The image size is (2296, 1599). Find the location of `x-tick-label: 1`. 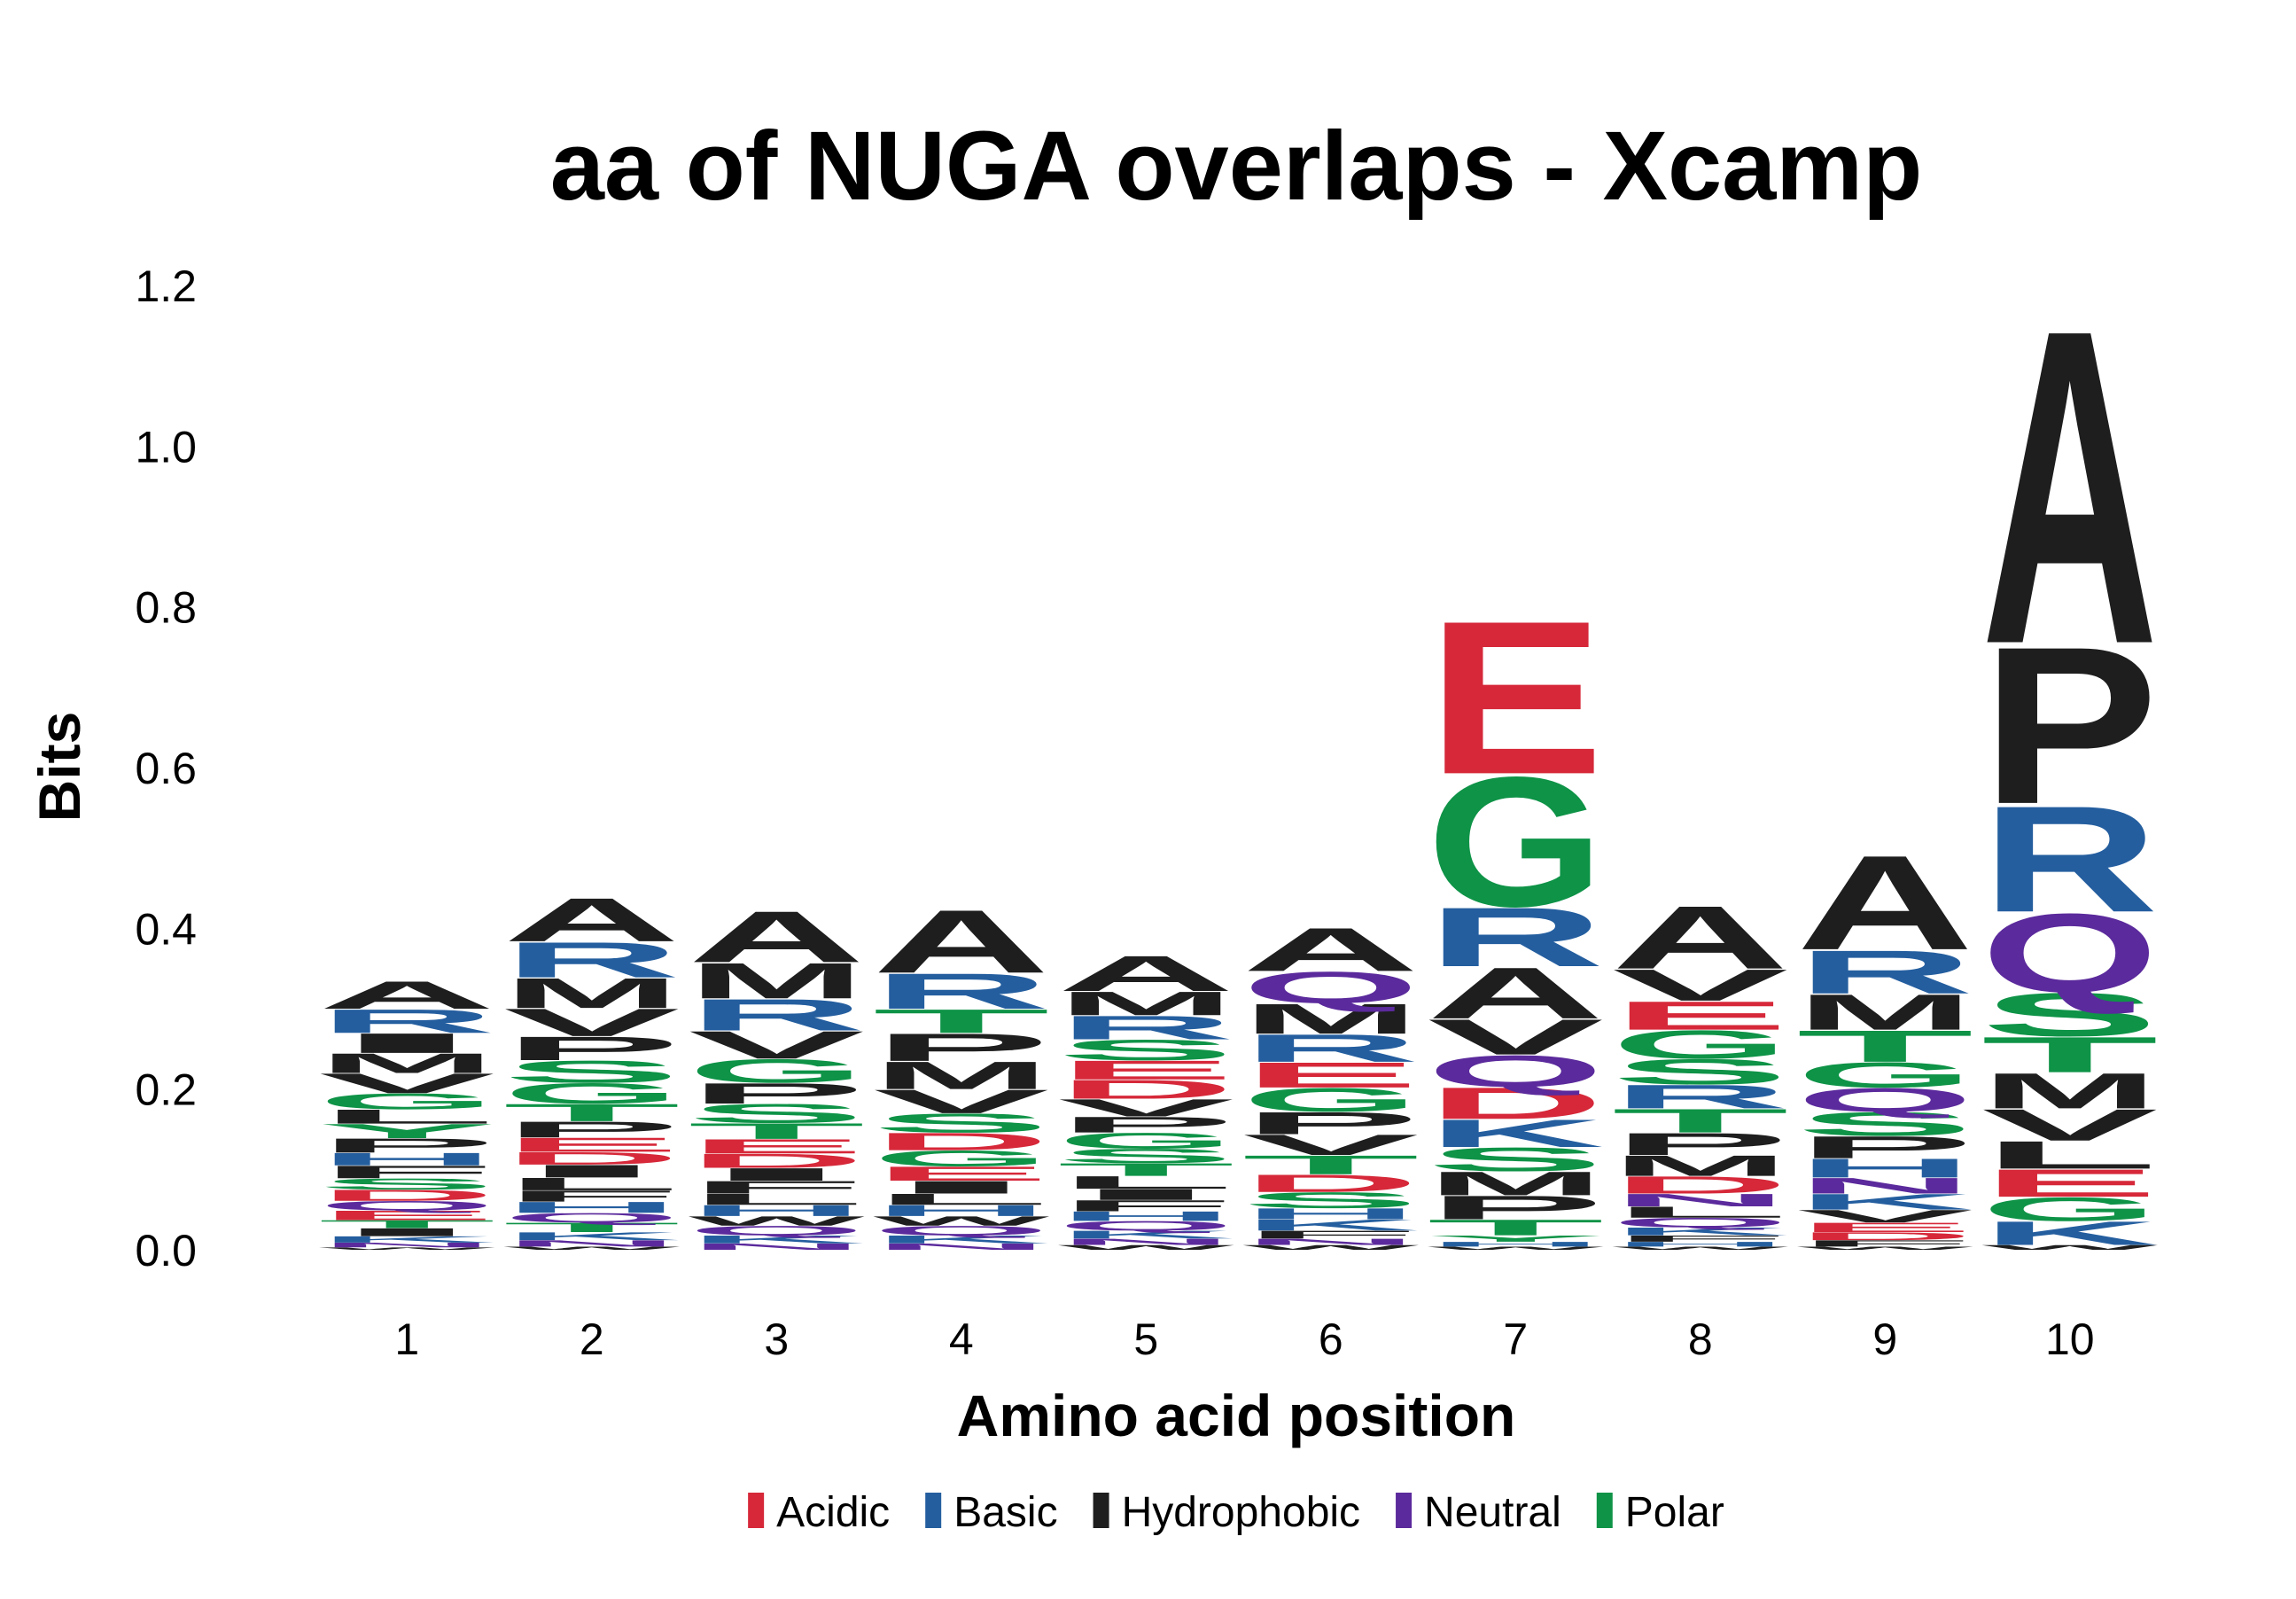

x-tick-label: 1 is located at coordinates (406, 1339).